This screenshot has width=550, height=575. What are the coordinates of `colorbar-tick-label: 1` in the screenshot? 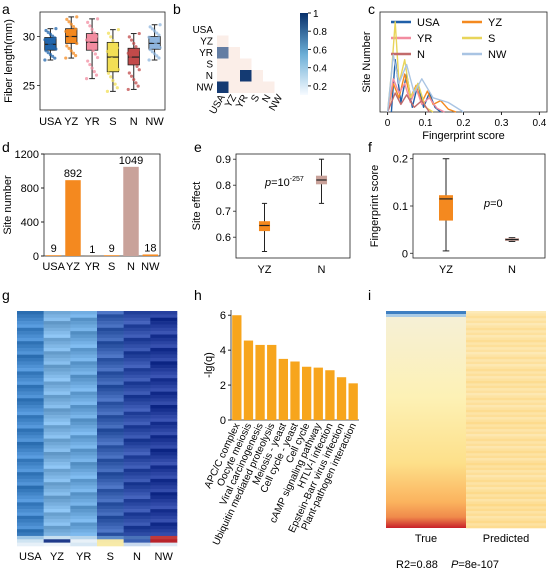 It's located at (316, 14).